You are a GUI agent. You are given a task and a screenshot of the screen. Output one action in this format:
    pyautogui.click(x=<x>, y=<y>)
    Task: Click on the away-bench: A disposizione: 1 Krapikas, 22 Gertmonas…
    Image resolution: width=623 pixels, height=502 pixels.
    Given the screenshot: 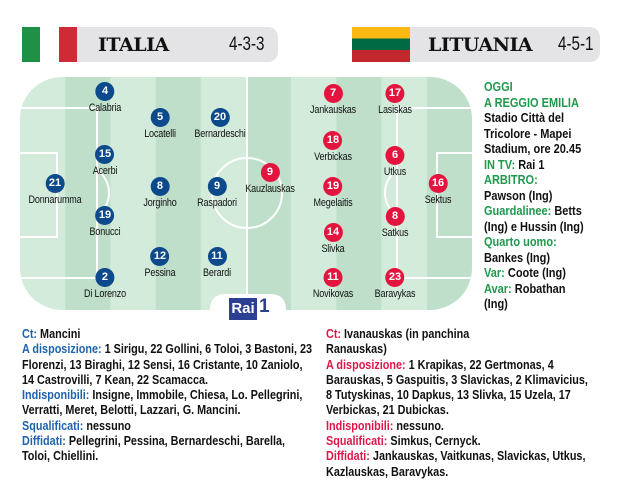 What is the action you would take?
    pyautogui.click(x=459, y=388)
    